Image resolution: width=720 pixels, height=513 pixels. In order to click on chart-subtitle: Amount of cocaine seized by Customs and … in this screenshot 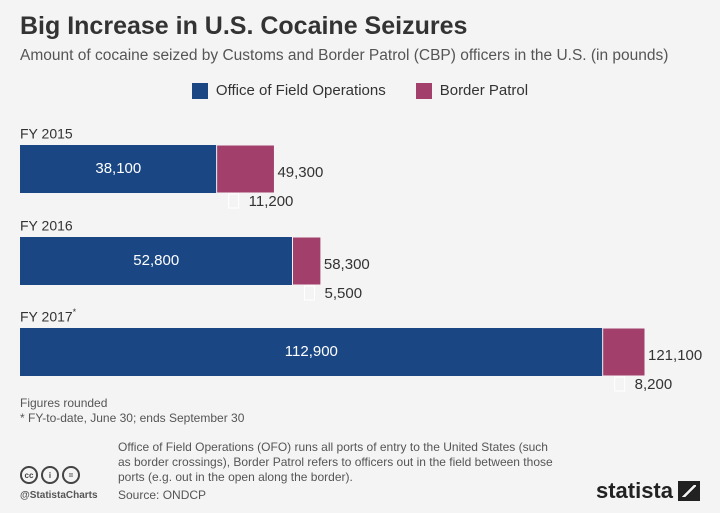, I will do `click(344, 55)`.